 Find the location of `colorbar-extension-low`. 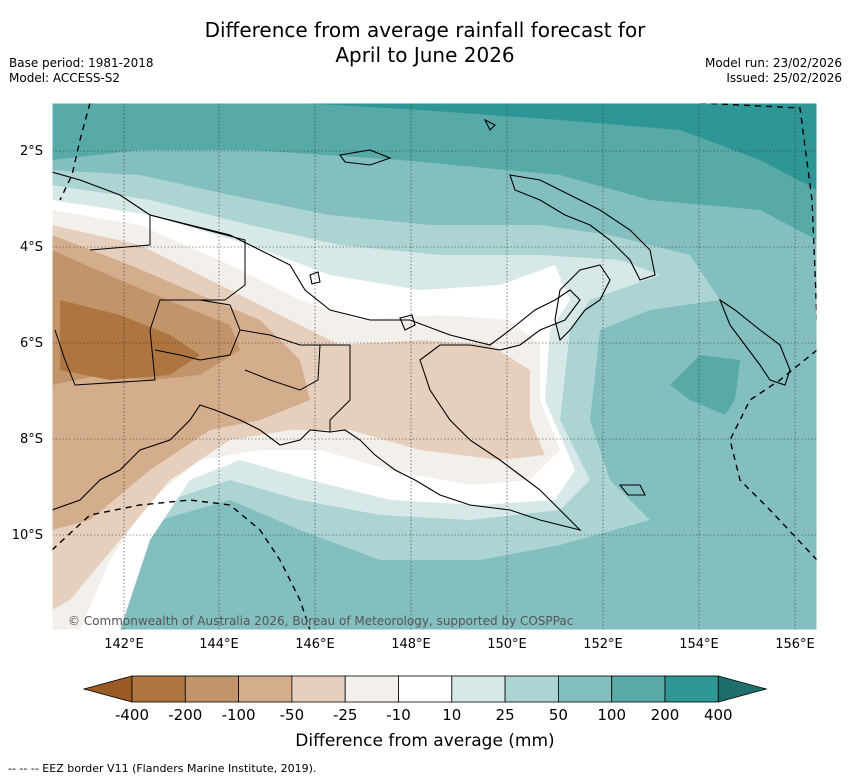

colorbar-extension-low is located at coordinates (107, 689).